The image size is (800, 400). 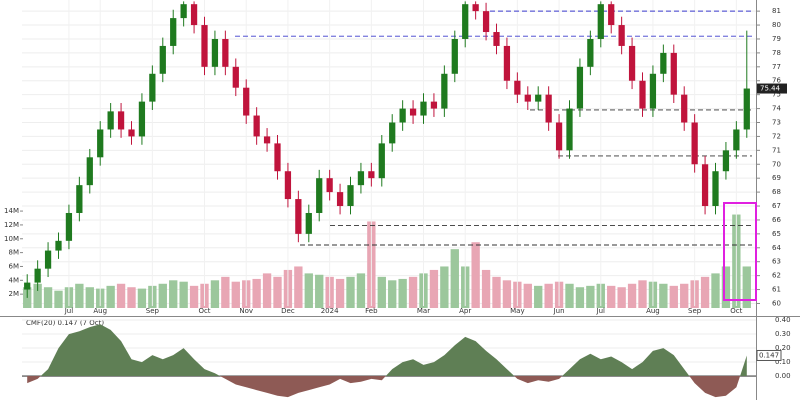 I want to click on y-tick-label: 70, so click(x=776, y=164).